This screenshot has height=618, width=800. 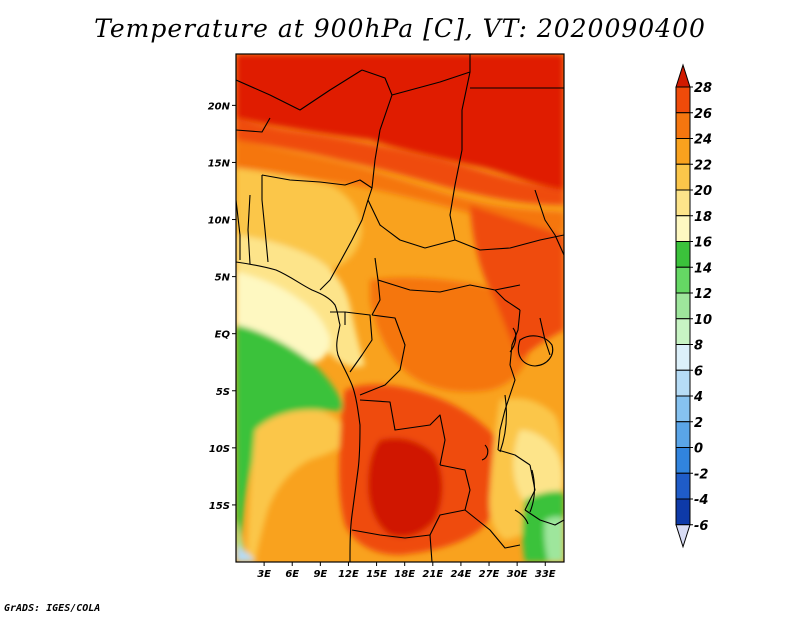 What do you see at coordinates (466, 110) in the screenshot?
I see `border-libya-sudan` at bounding box center [466, 110].